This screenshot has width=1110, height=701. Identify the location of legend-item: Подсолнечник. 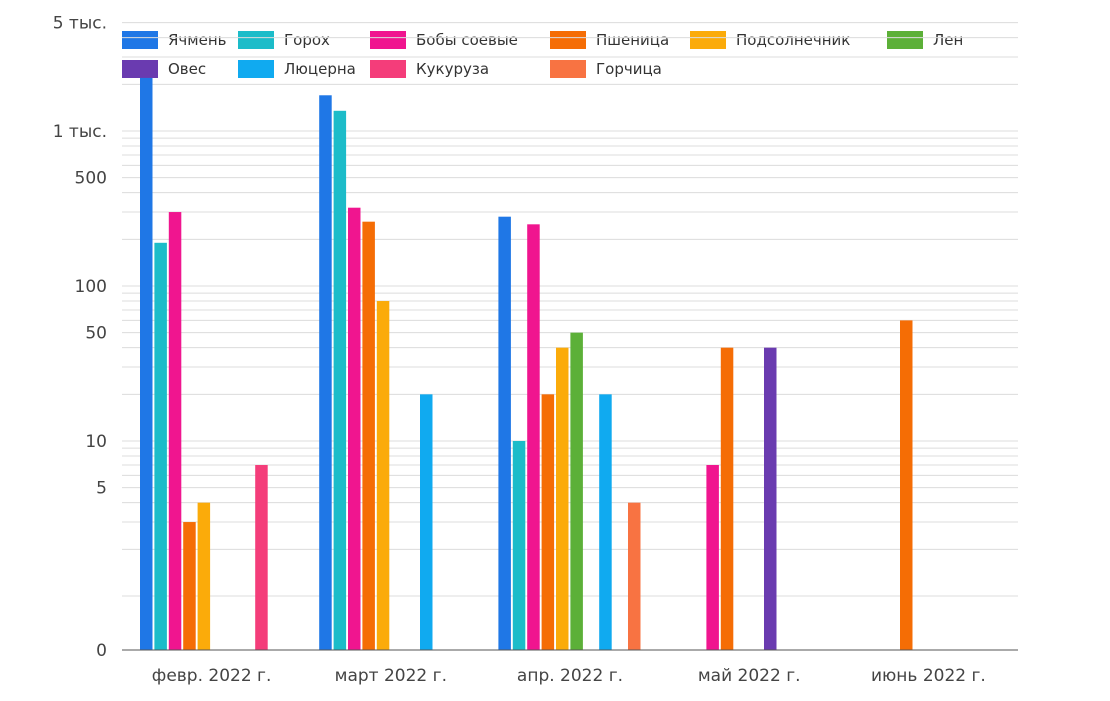
(770, 40).